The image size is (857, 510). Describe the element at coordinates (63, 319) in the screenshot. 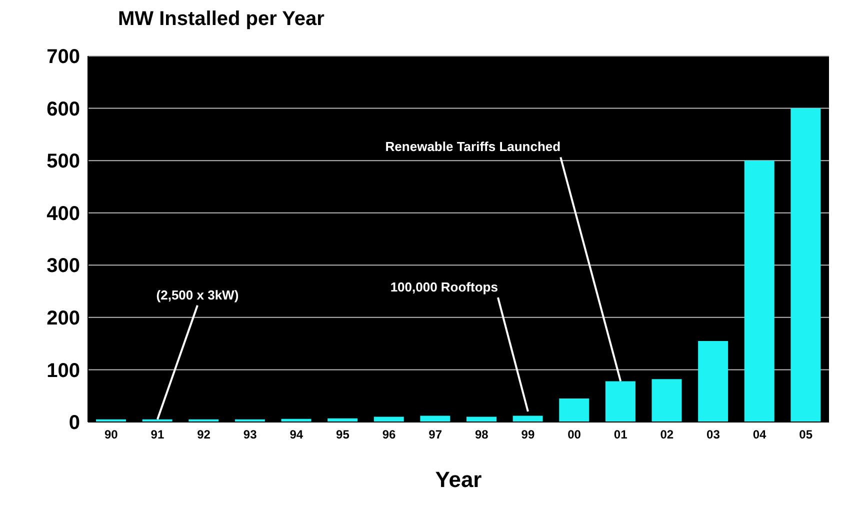

I see `y-tick-label: 200` at that location.